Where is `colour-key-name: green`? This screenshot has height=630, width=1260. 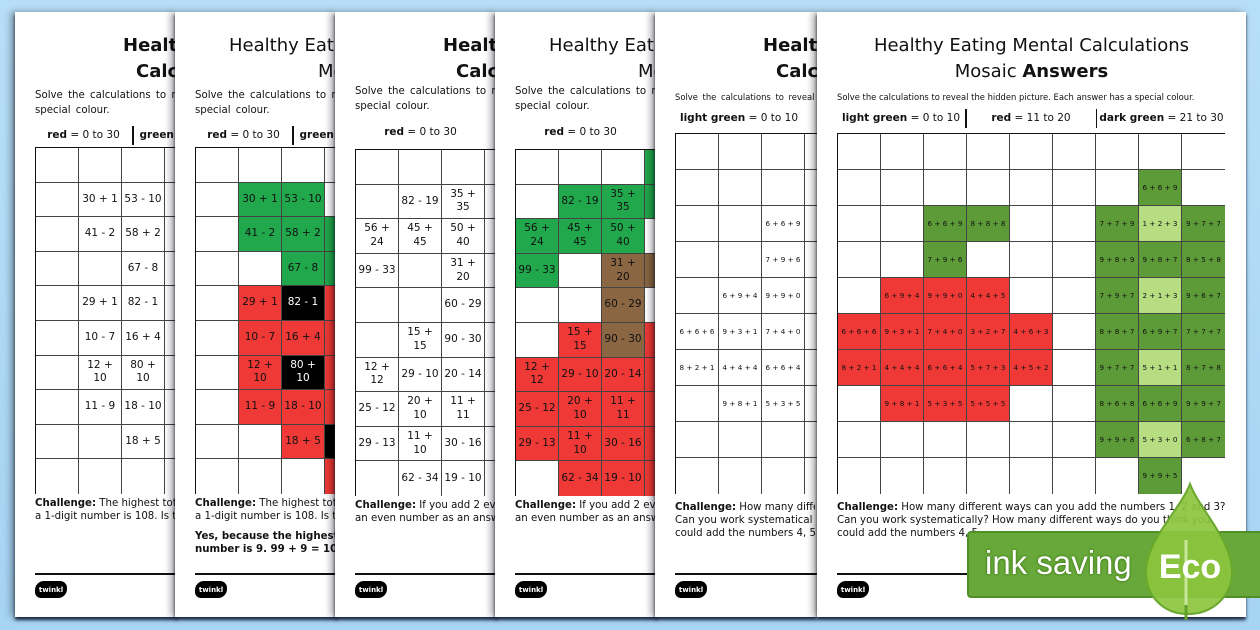 colour-key-name: green is located at coordinates (316, 135).